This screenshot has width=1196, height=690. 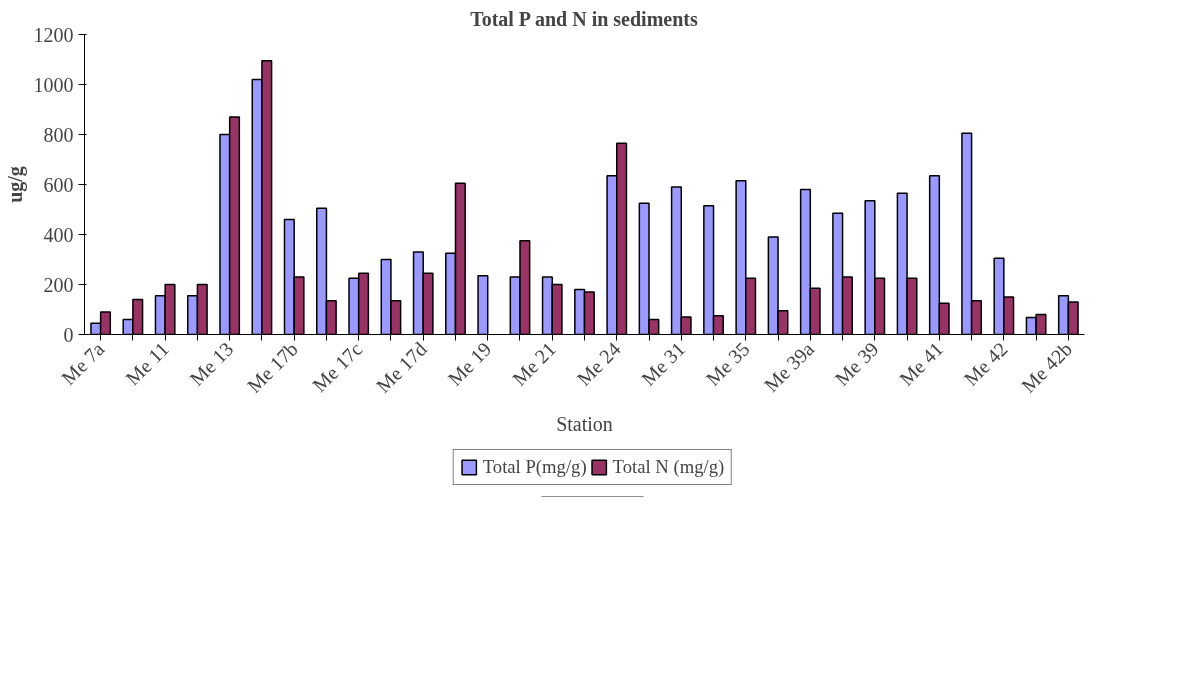 What do you see at coordinates (401, 367) in the screenshot?
I see `x-tick-label: Me 17d` at bounding box center [401, 367].